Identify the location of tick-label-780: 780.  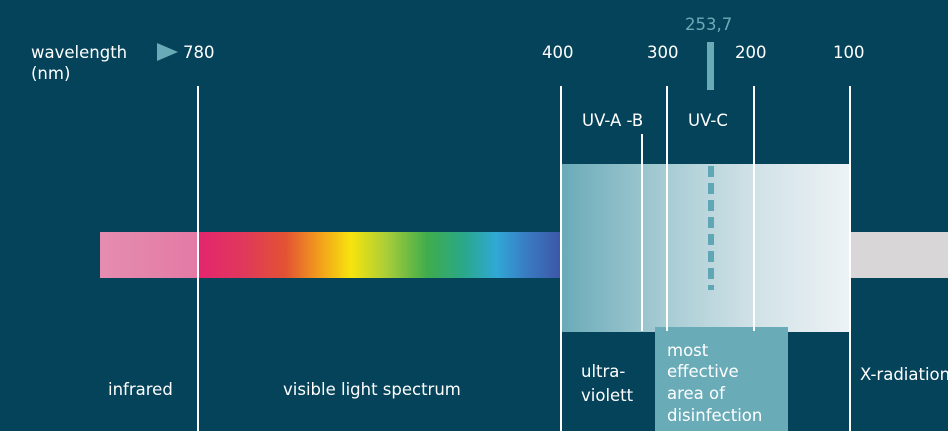
(199, 52).